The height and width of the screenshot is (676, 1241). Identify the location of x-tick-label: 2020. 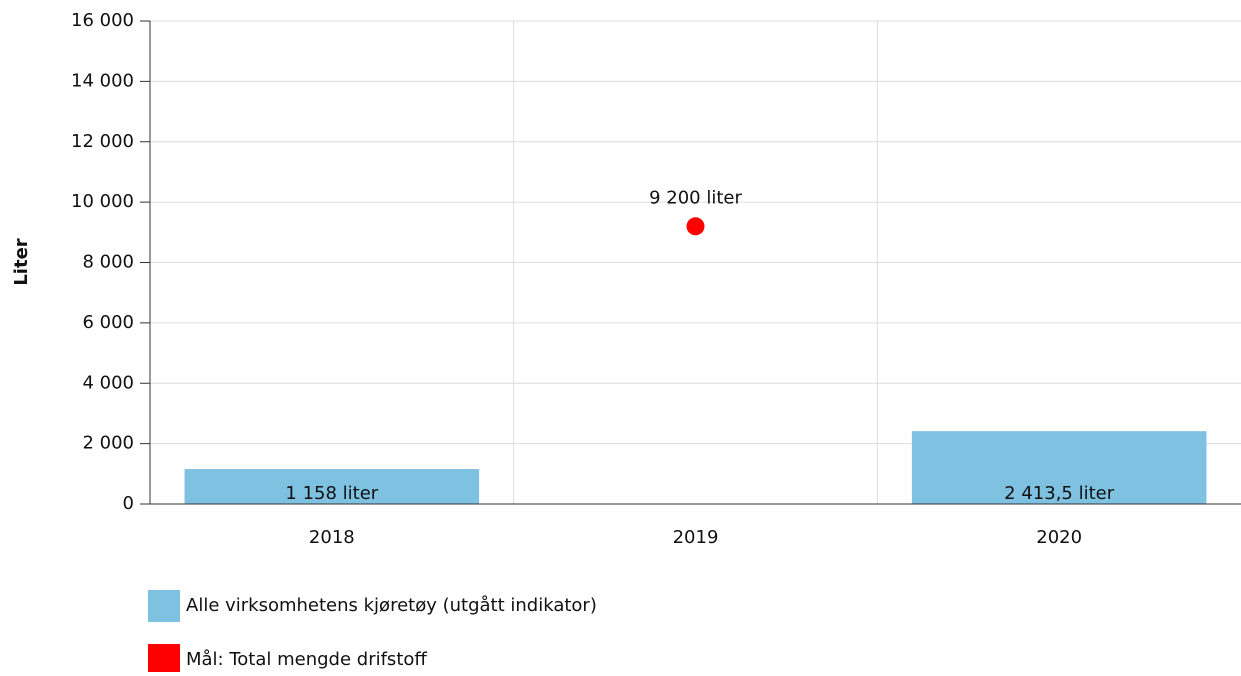
(1059, 537).